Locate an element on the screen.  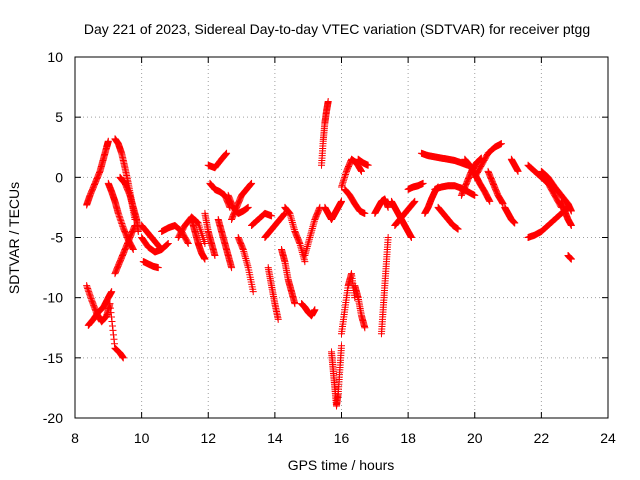
x-tick-label: 12 is located at coordinates (208, 438).